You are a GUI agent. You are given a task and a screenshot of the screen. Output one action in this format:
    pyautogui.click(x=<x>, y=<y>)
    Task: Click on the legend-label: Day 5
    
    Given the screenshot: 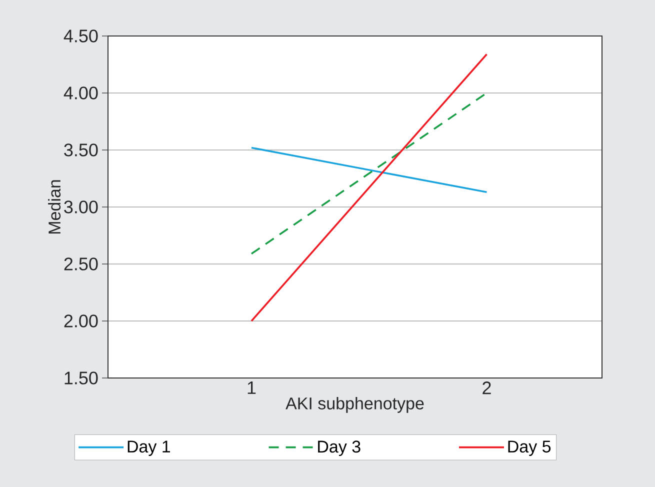 What is the action you would take?
    pyautogui.click(x=529, y=448)
    